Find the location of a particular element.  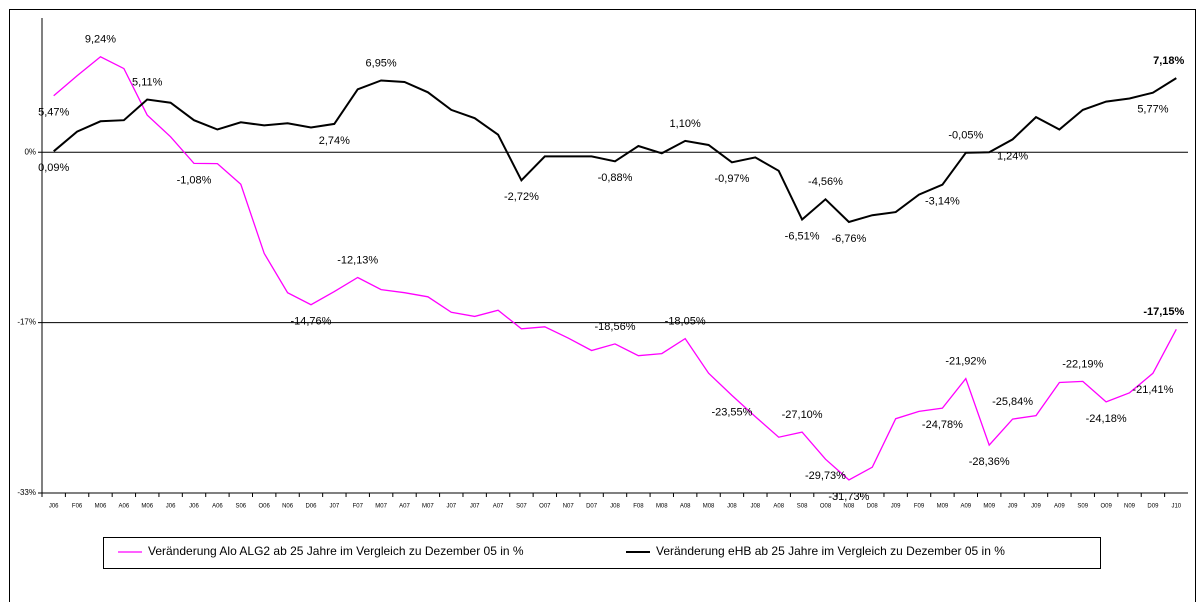

data-label: -1,08% is located at coordinates (194, 180).